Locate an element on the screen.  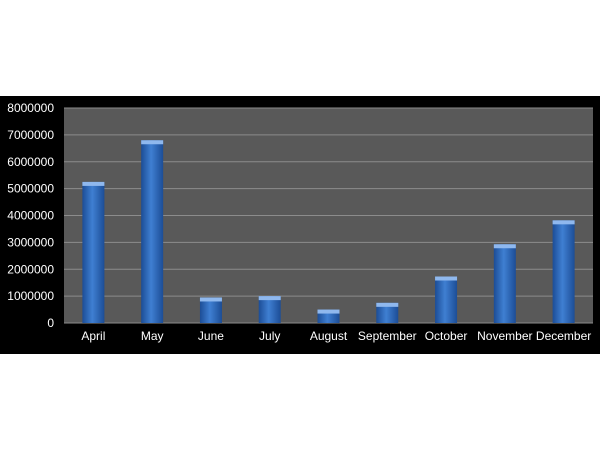
x-tick-label: May is located at coordinates (152, 336).